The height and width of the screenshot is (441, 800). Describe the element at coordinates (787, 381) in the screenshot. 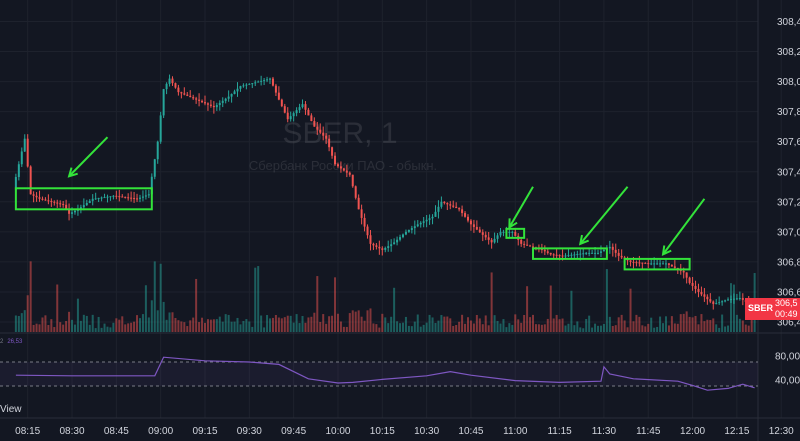

I see `rsi-tick-label: 40,00` at that location.